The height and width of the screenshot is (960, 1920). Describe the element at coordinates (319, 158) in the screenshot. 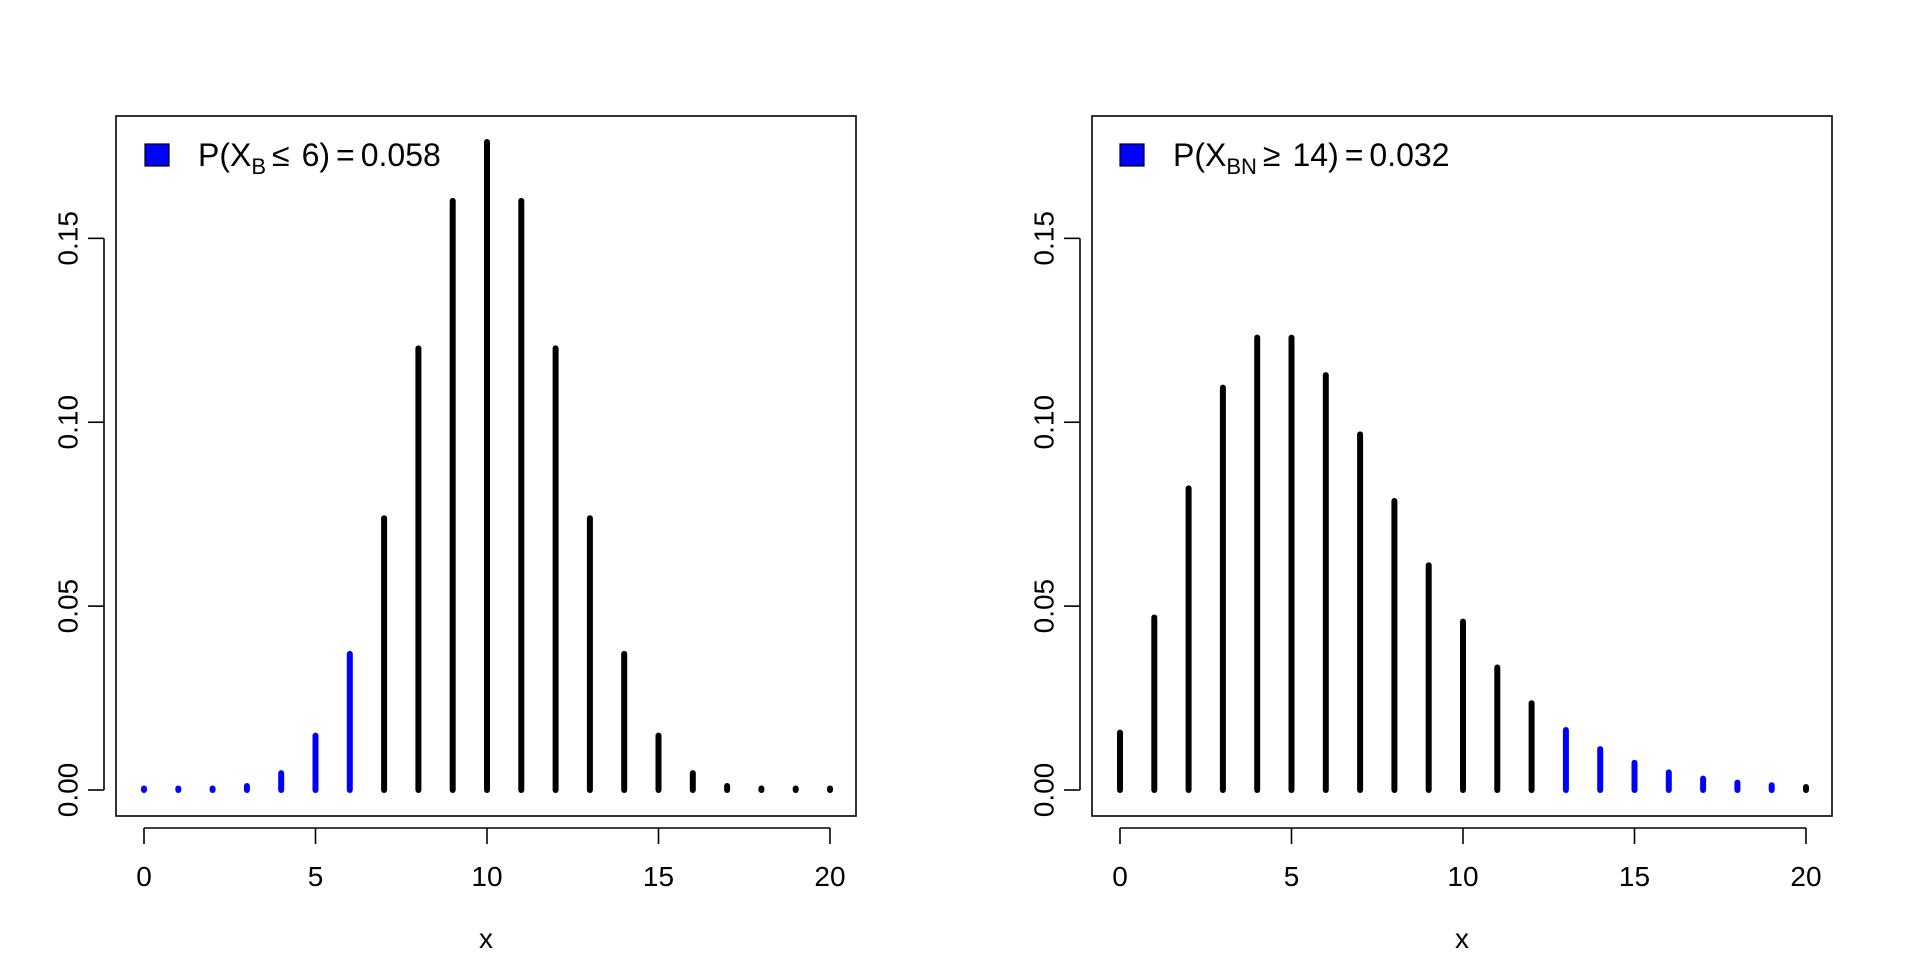

I see `legend-label: P(XB ≤6) = 0.058` at that location.